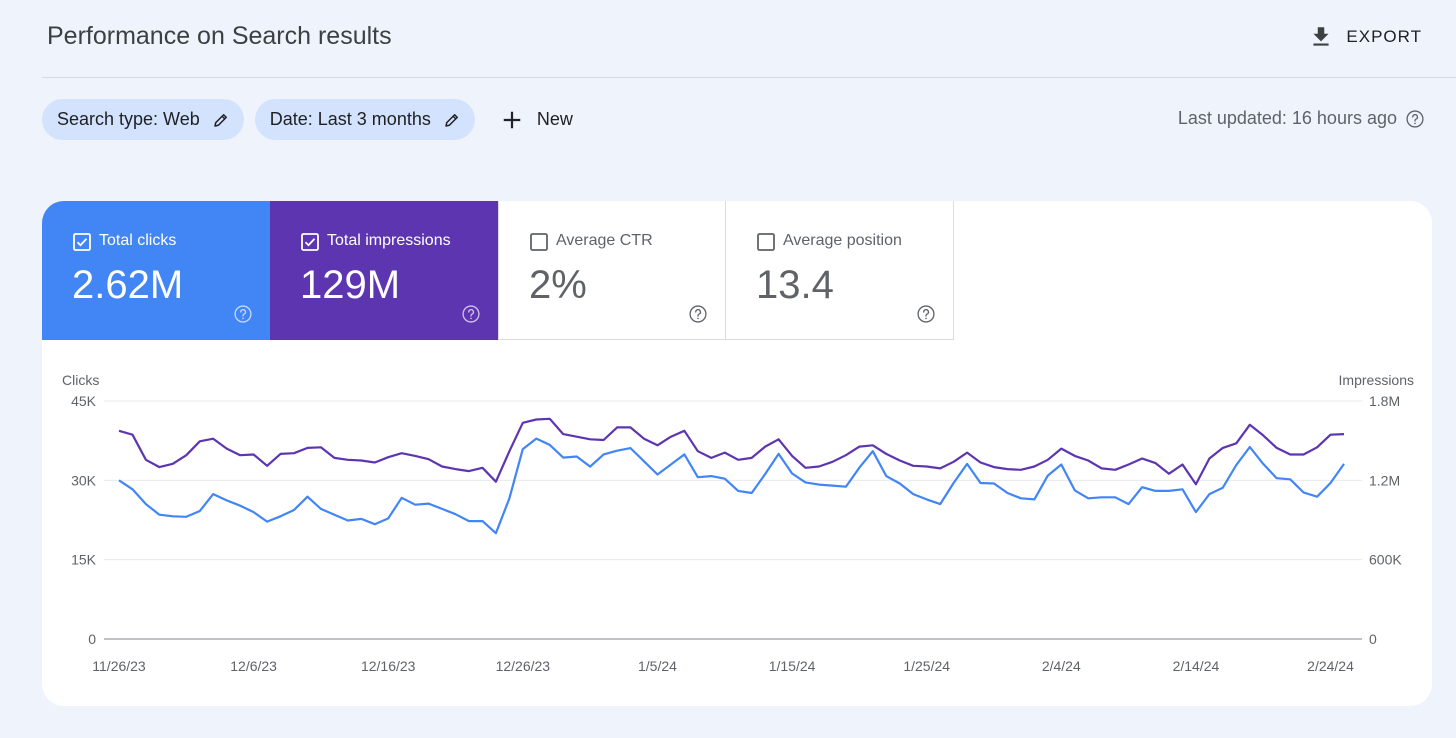  Describe the element at coordinates (657, 666) in the screenshot. I see `x-tick-label: 1/5/24` at that location.